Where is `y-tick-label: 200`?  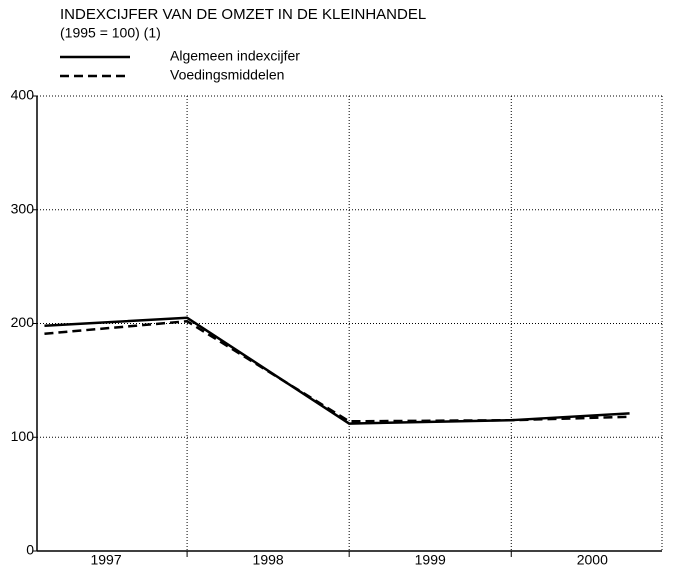
y-tick-label: 200 is located at coordinates (23, 322).